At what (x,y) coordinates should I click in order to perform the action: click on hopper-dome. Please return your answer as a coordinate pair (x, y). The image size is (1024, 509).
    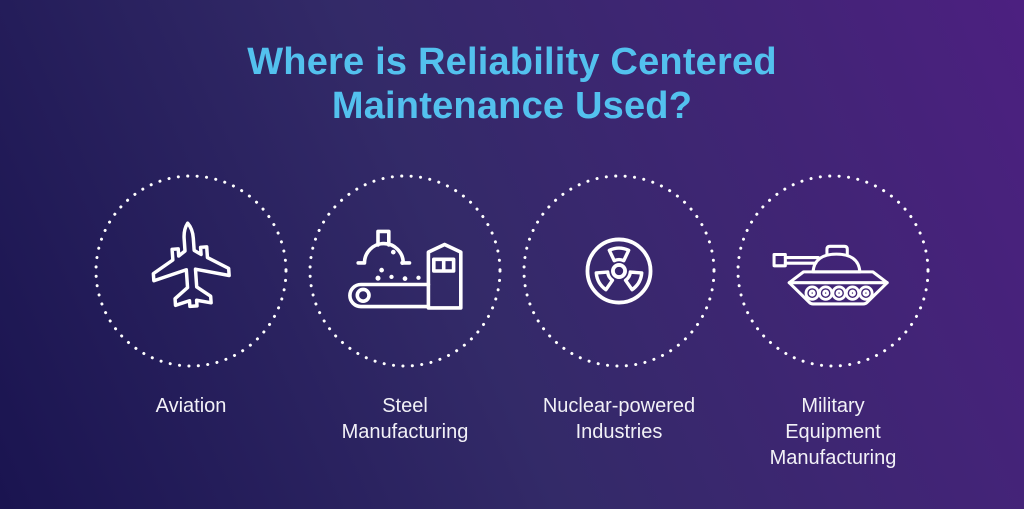
    Looking at the image, I should click on (384, 253).